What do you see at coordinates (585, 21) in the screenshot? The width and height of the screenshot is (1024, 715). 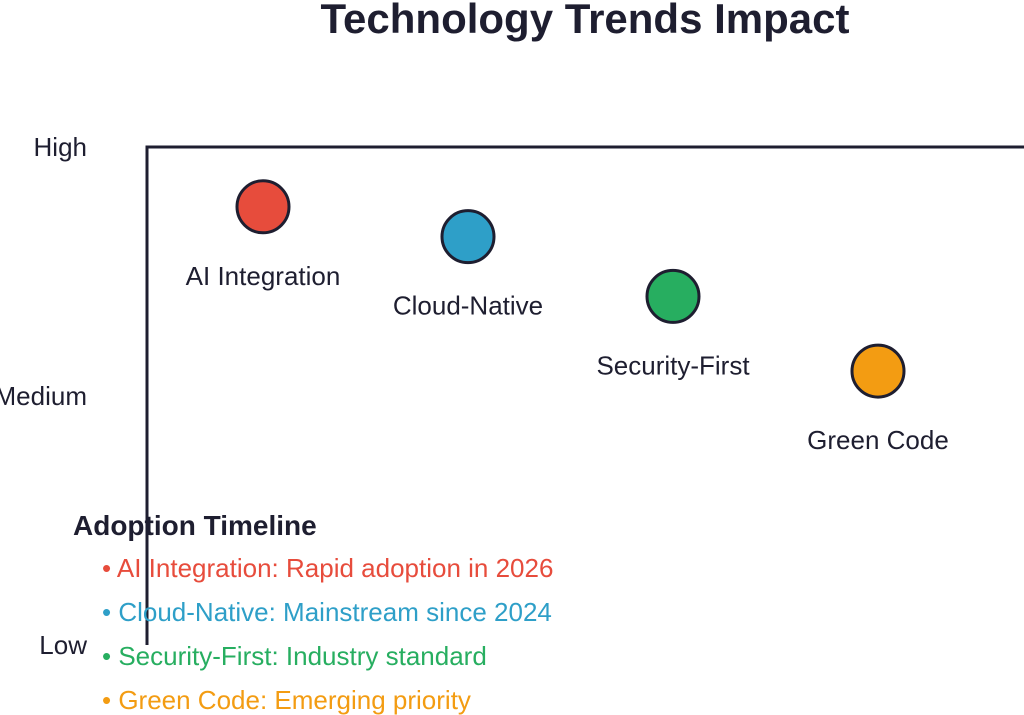 I see `chart-title: Technology Trends Impact` at bounding box center [585, 21].